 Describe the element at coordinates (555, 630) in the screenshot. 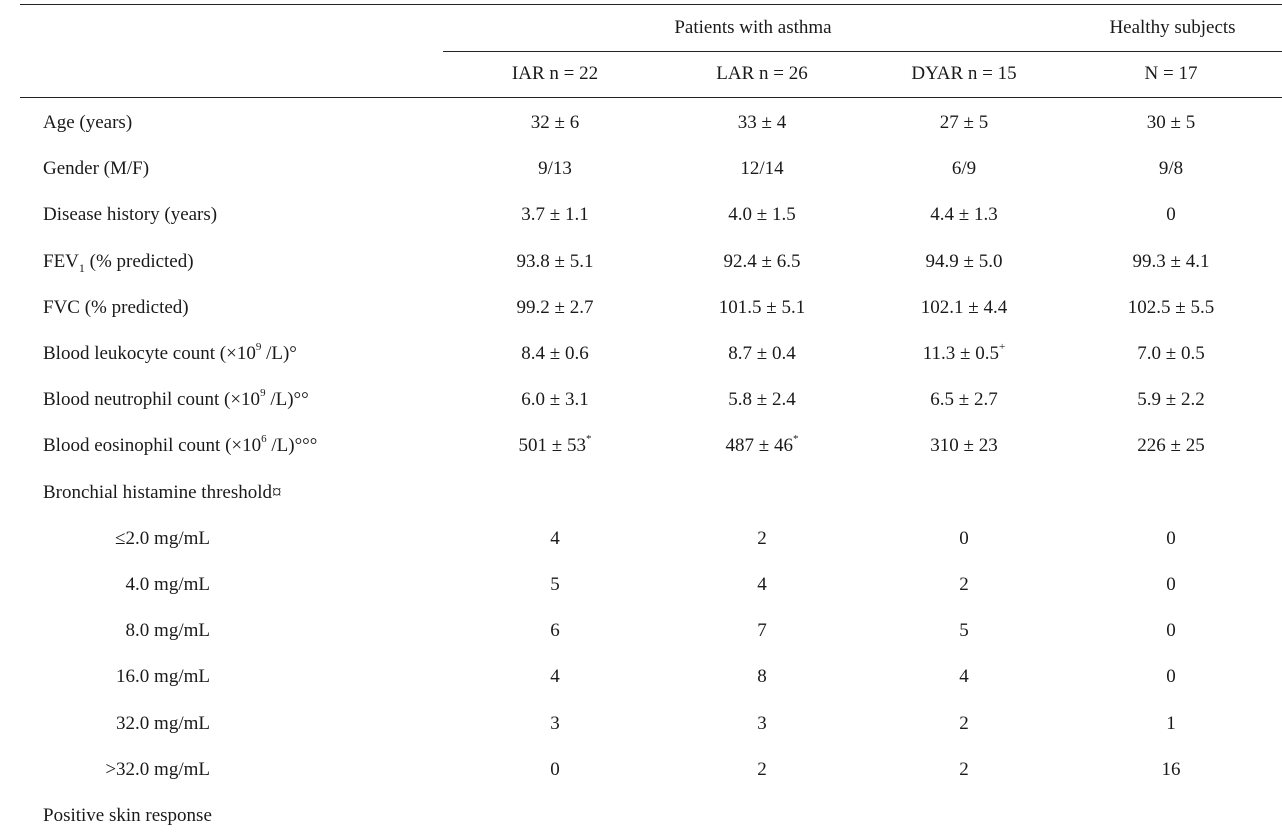

I see `table-cell: 6` at that location.